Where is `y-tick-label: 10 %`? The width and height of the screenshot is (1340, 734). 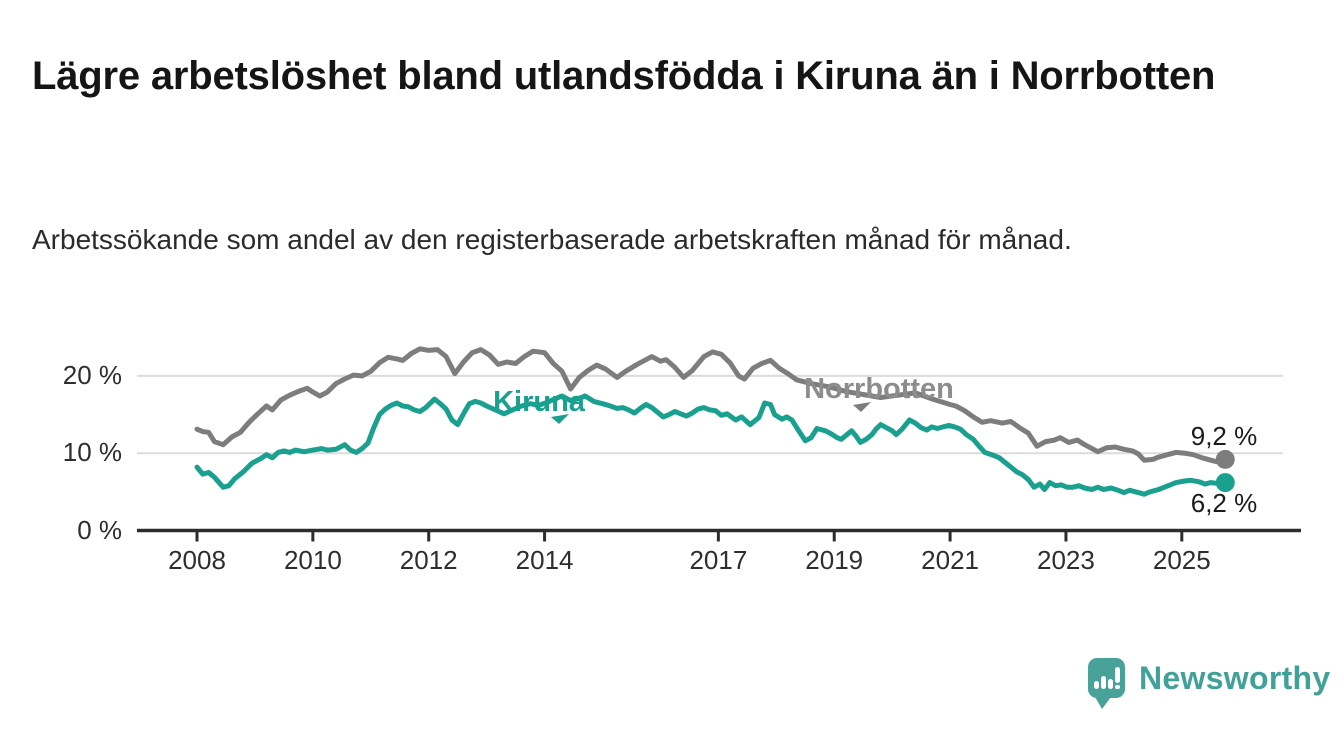
y-tick-label: 10 % is located at coordinates (92, 452).